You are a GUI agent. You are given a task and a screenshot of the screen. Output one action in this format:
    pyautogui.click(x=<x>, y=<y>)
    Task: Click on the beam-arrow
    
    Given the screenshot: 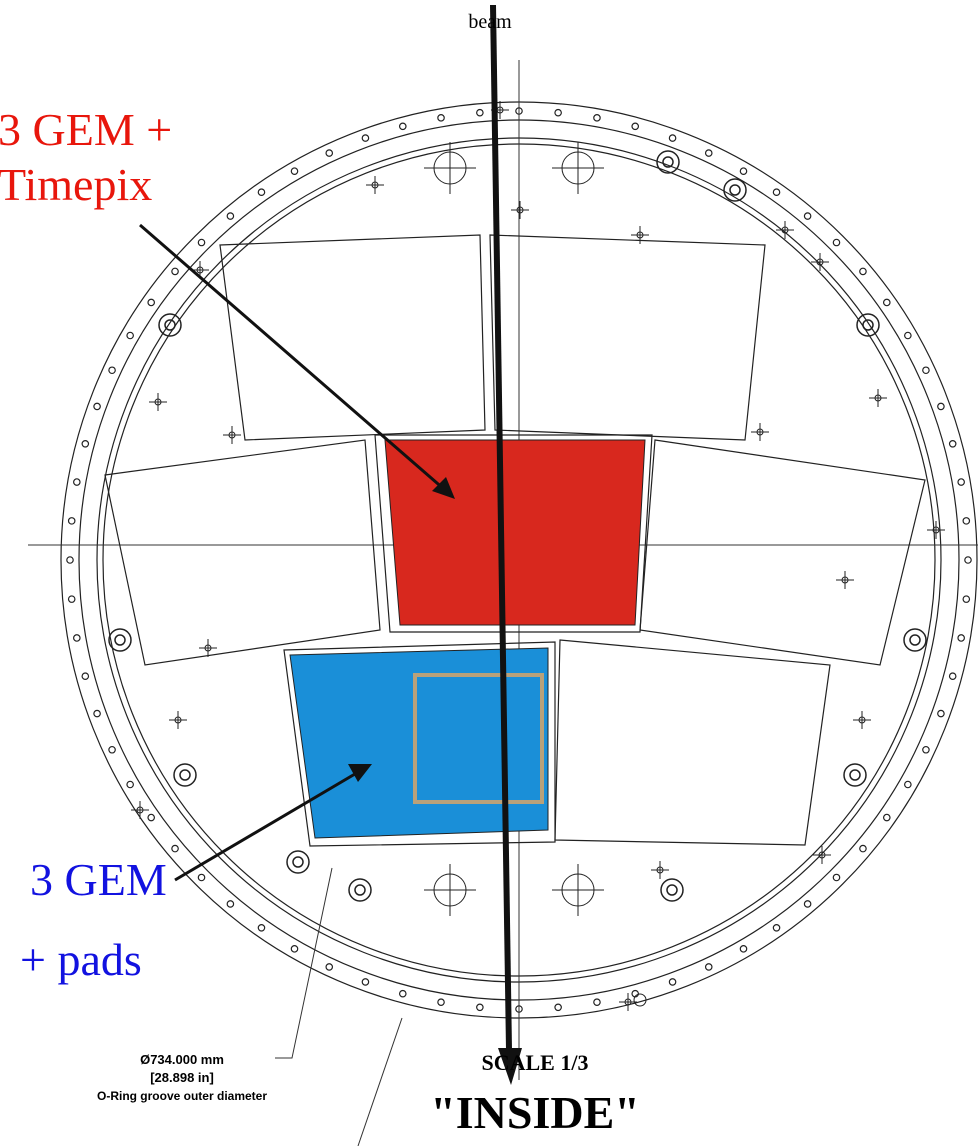 What is the action you would take?
    pyautogui.click(x=501, y=527)
    